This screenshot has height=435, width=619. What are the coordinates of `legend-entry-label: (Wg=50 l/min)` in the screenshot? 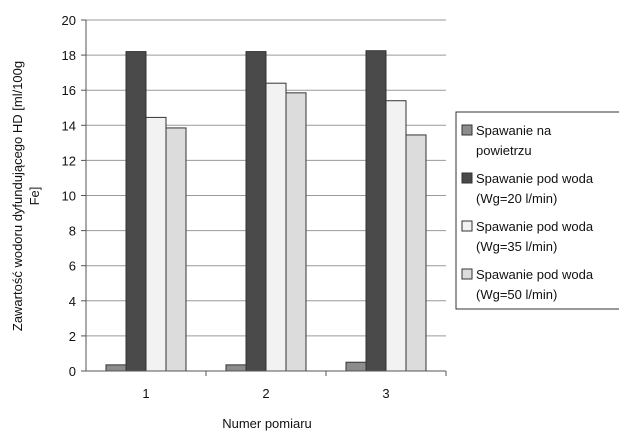 It's located at (516, 294).